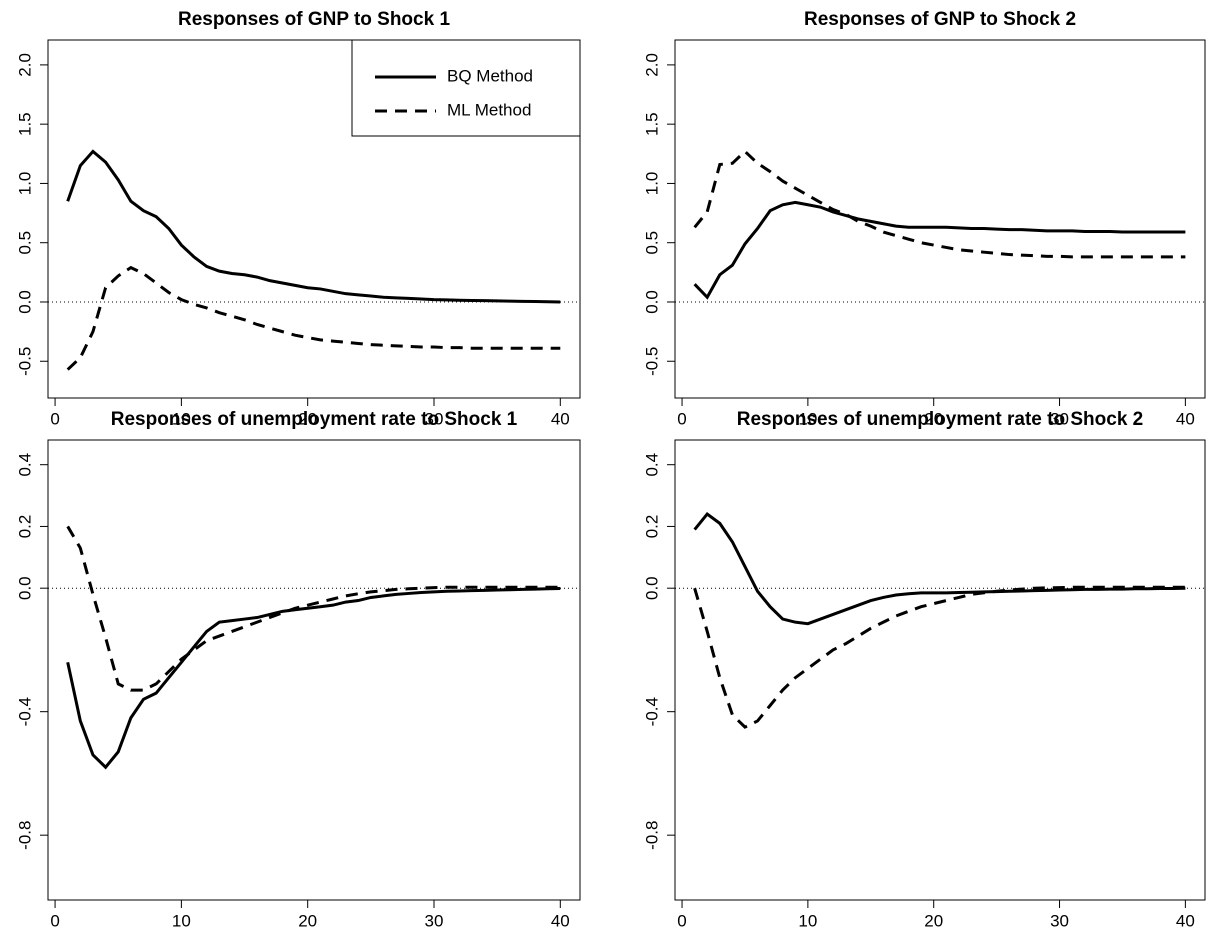 The width and height of the screenshot is (1225, 928). What do you see at coordinates (490, 75) in the screenshot?
I see `legend-label: BQ Method` at bounding box center [490, 75].